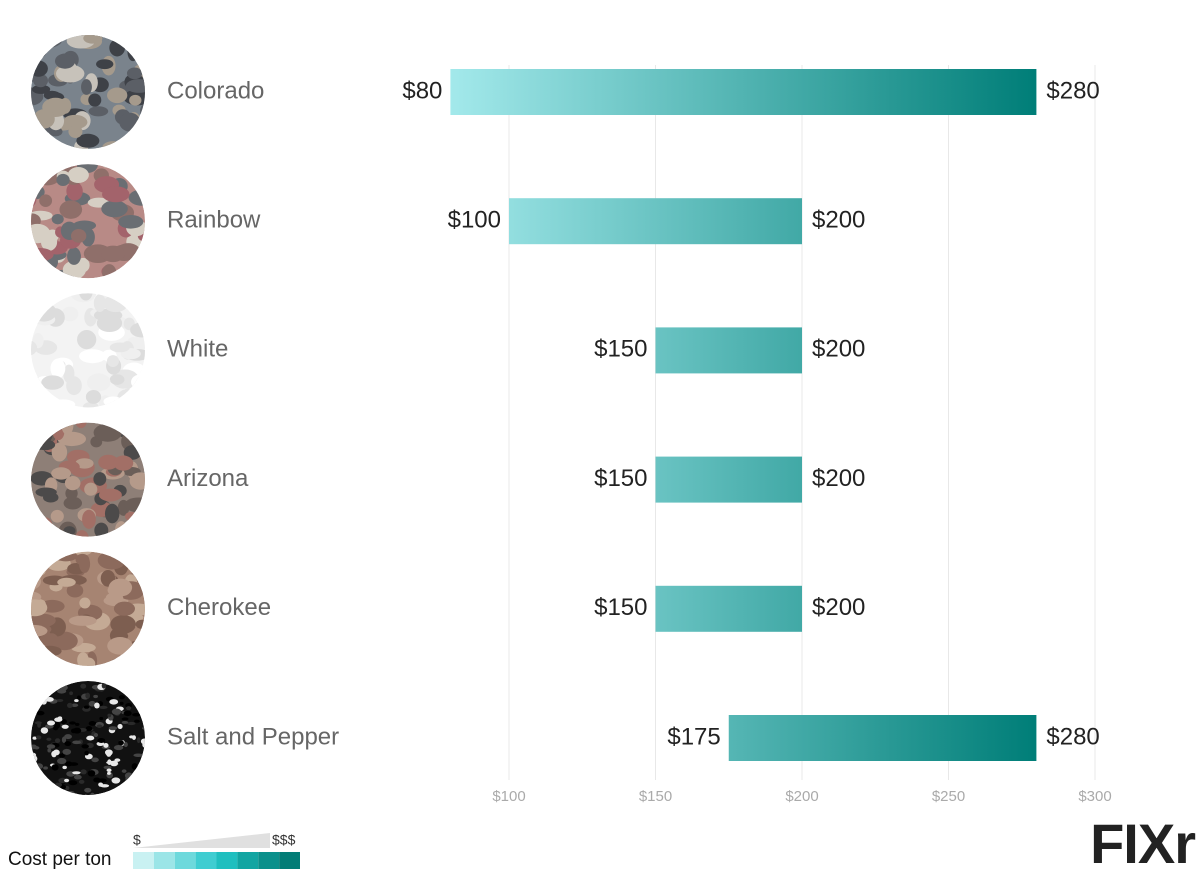 This screenshot has width=1200, height=876. Describe the element at coordinates (948, 796) in the screenshot. I see `x-tick-label: $250` at that location.